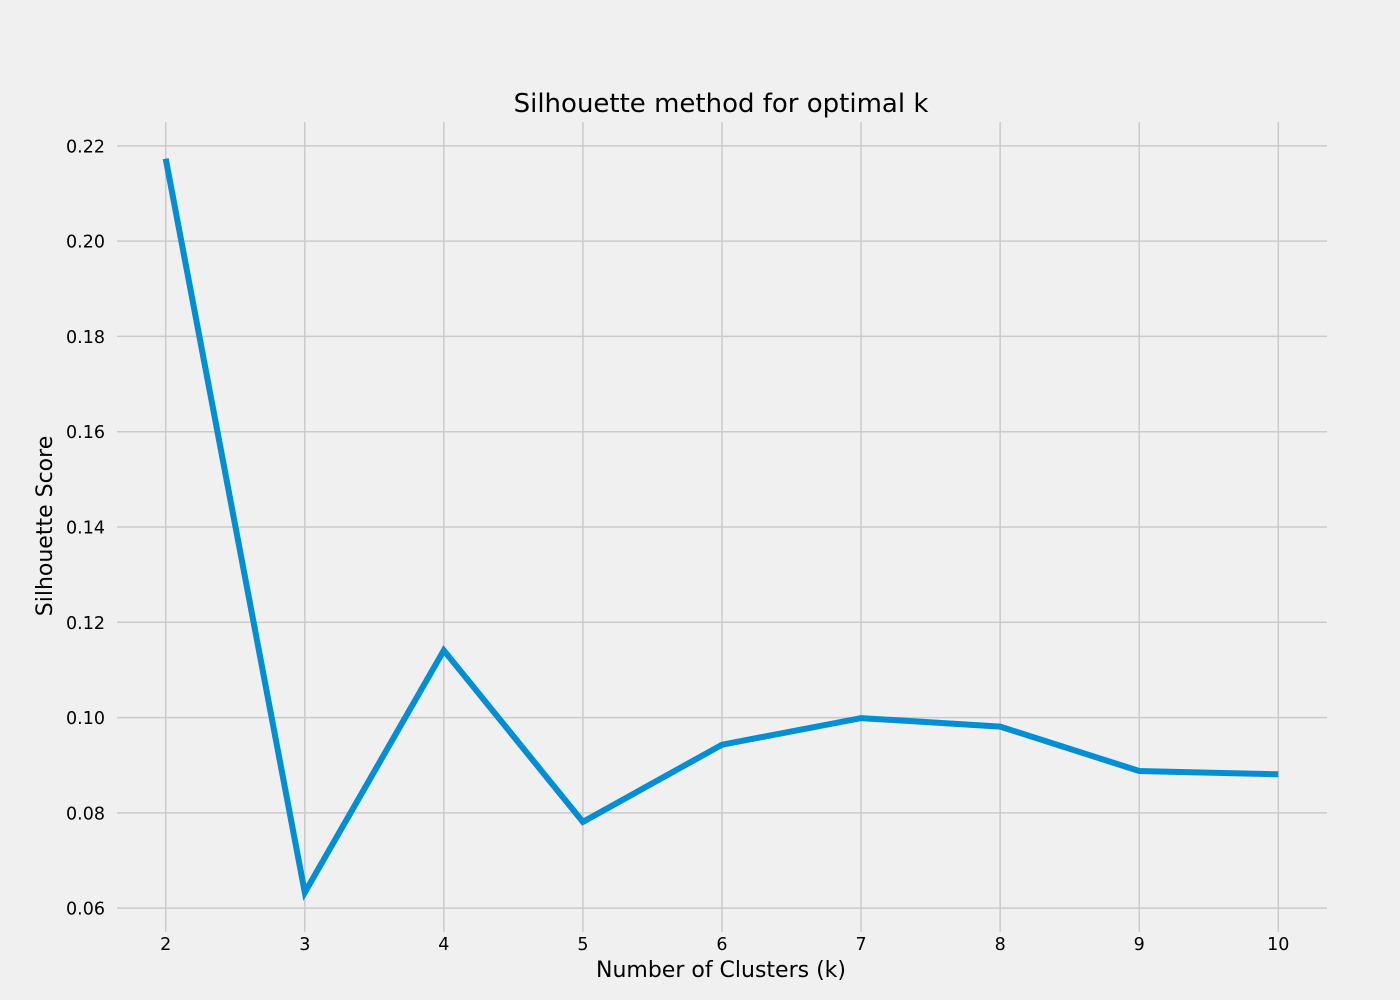  I want to click on x-tick-label: 10, so click(1278, 945).